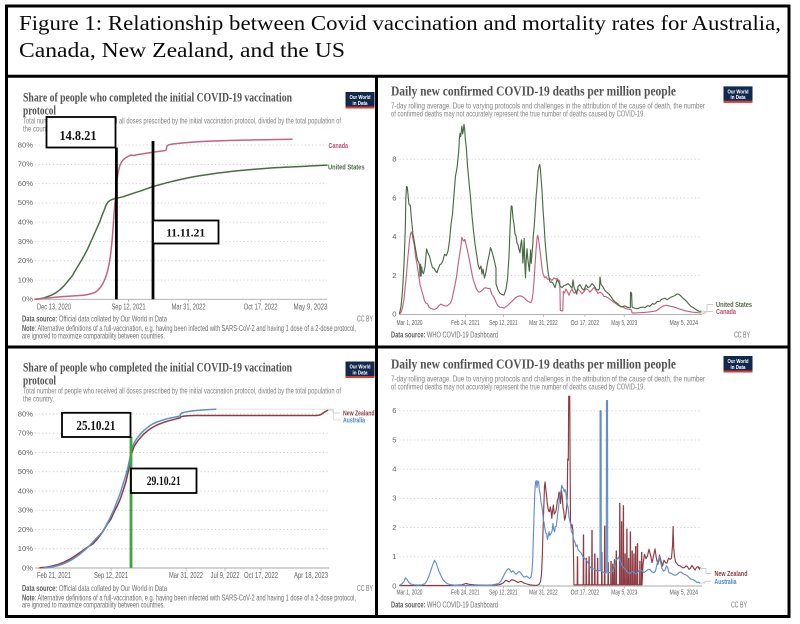  Describe the element at coordinates (164, 481) in the screenshot. I see `svg-text: 29.10.21` at that location.